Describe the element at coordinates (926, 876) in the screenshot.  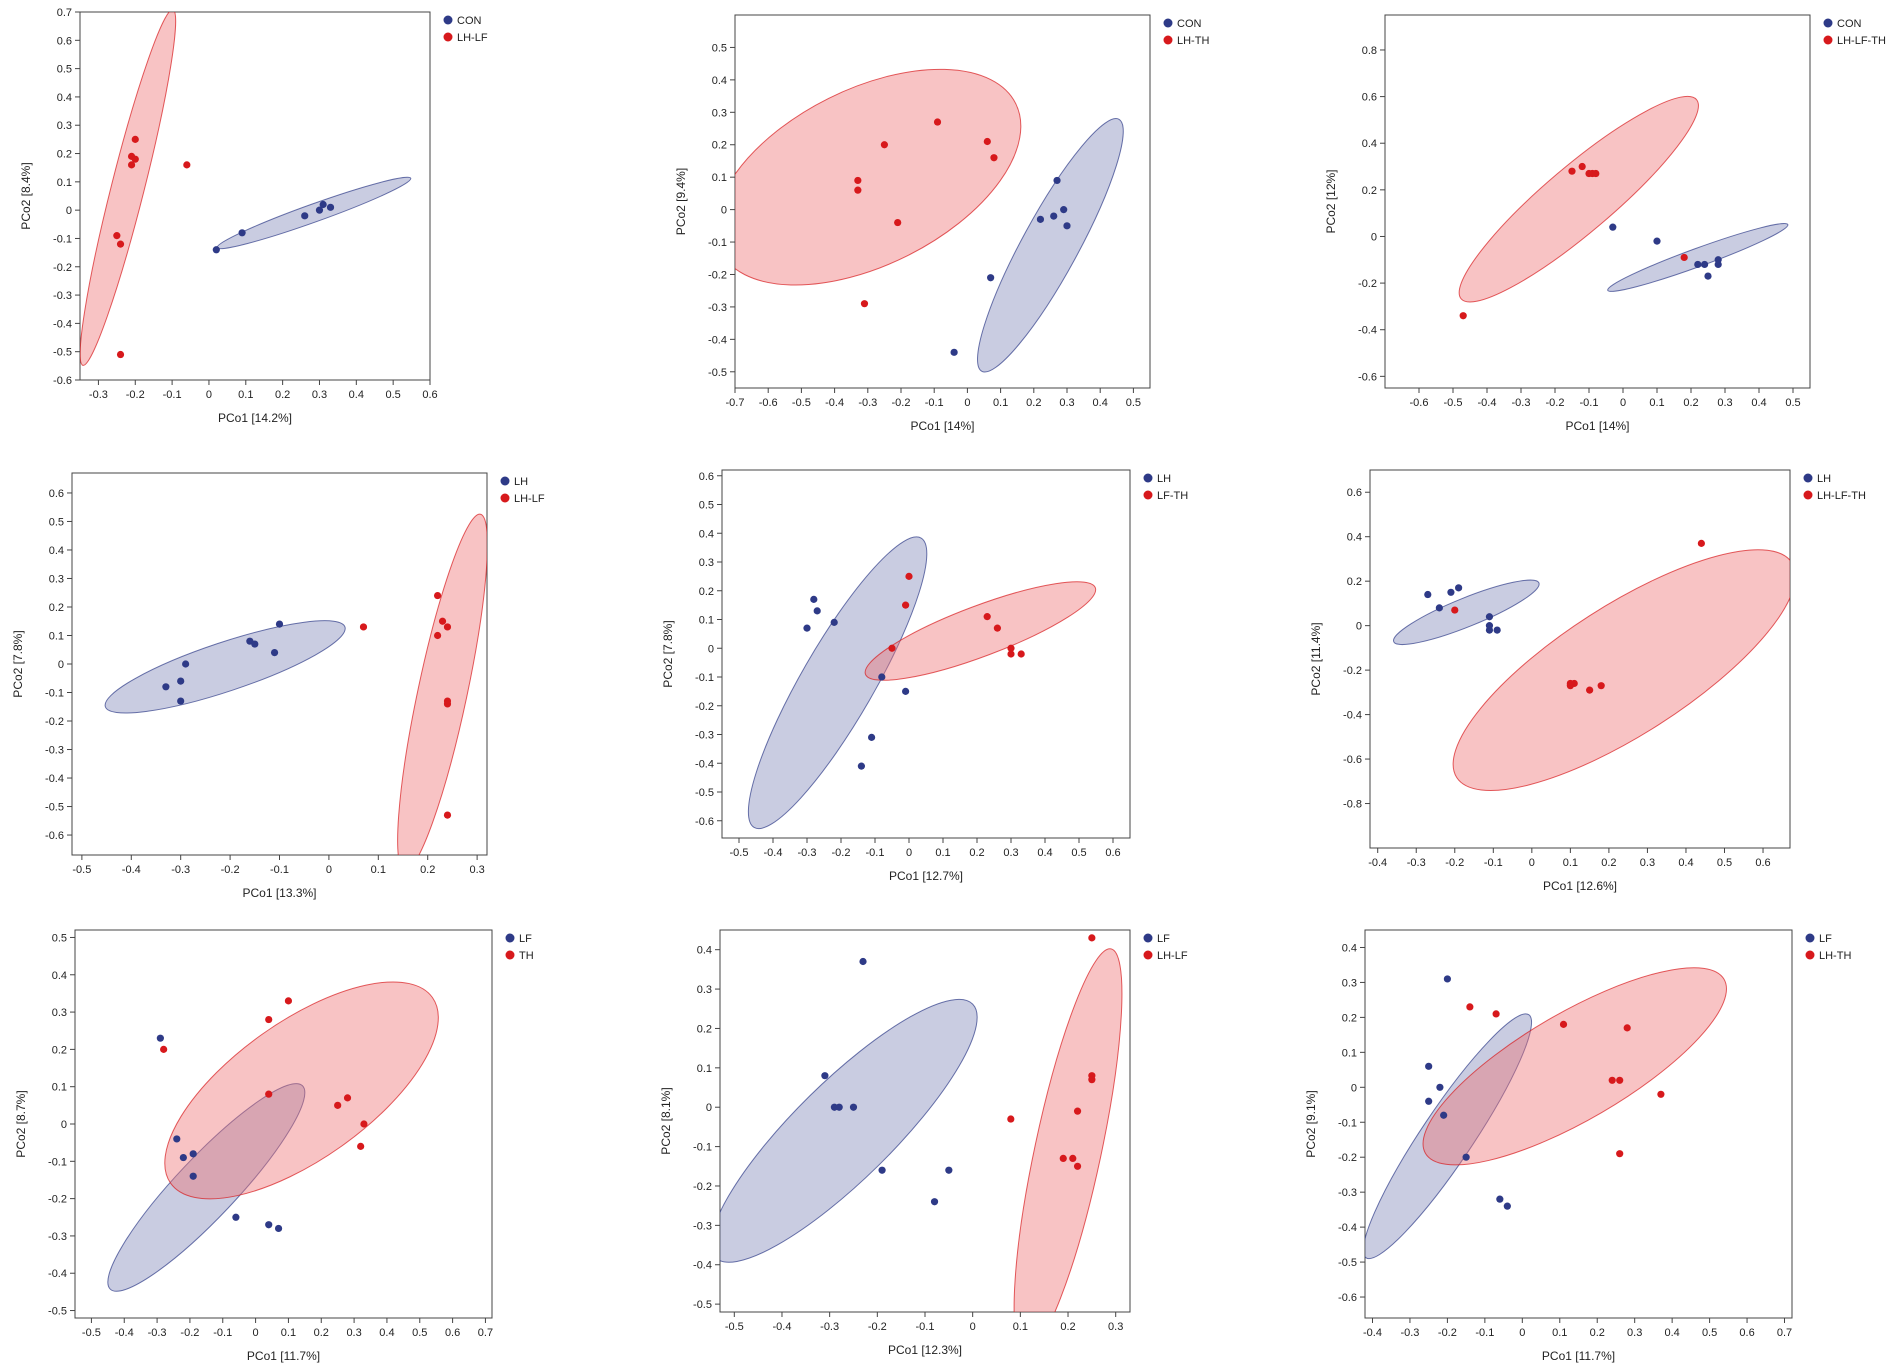
I see `x-axis-title: PCo1 [12.7%]` at that location.